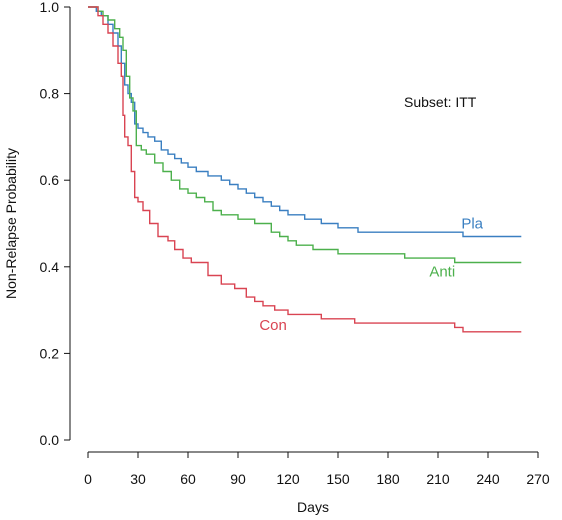  What do you see at coordinates (50, 353) in the screenshot?
I see `y-tick-label: 0.2` at bounding box center [50, 353].